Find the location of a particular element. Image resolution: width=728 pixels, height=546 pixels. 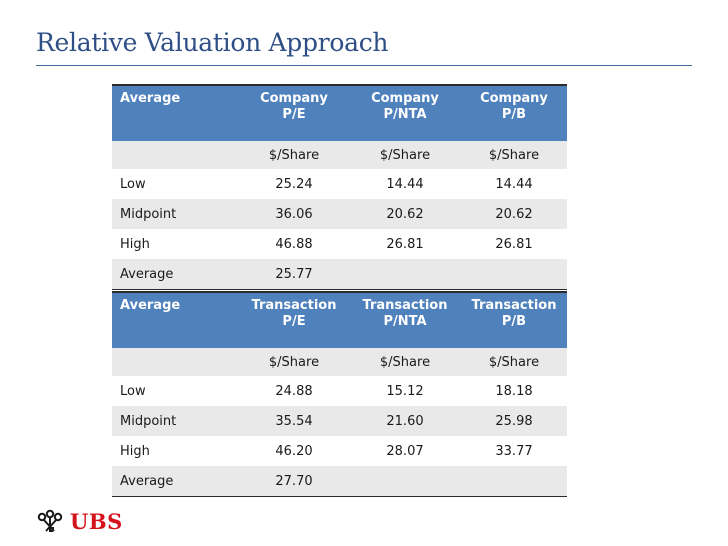

table-row: Average 27.70 is located at coordinates (339, 481).